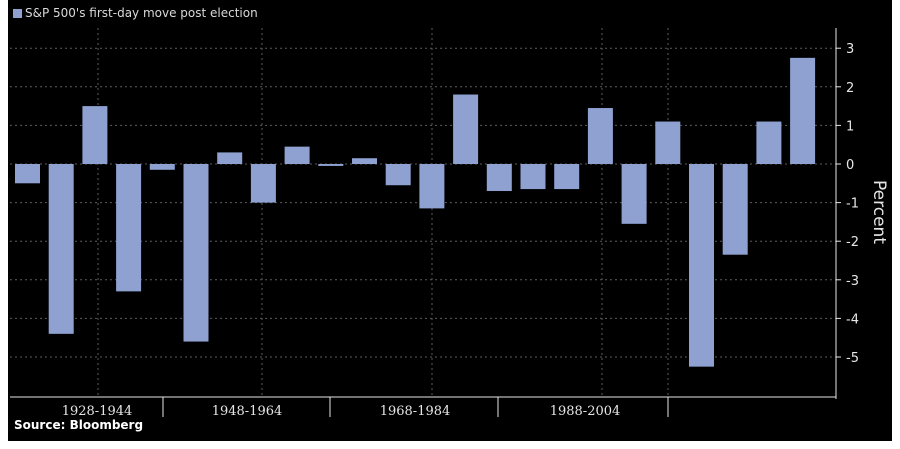 The width and height of the screenshot is (900, 449). I want to click on y-tick-label: 1, so click(850, 126).